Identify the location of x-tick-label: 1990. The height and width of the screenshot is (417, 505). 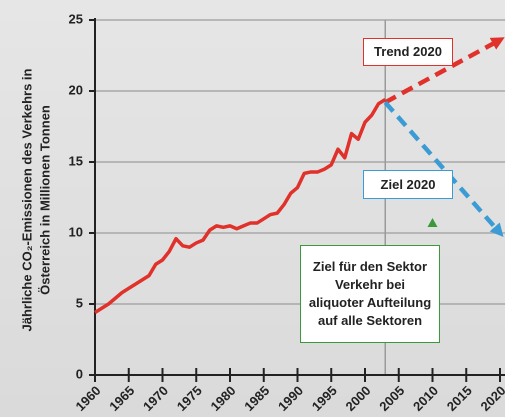
(290, 398).